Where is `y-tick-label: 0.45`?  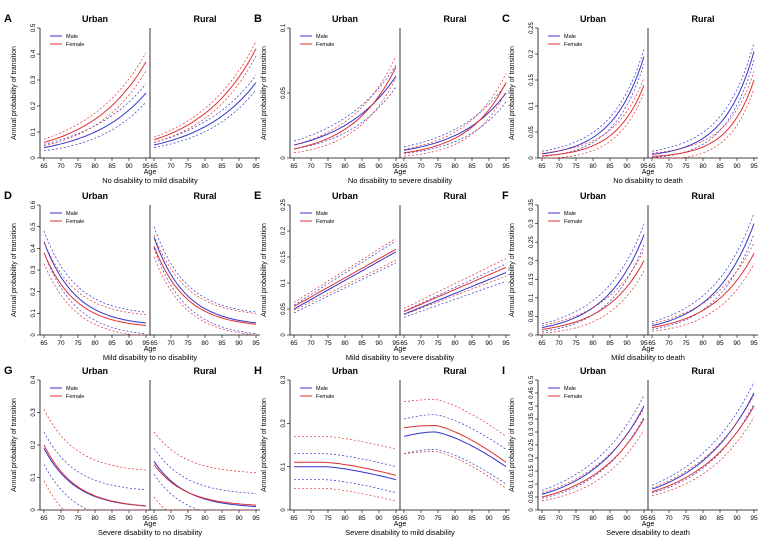 y-tick-label: 0.45 is located at coordinates (532, 393).